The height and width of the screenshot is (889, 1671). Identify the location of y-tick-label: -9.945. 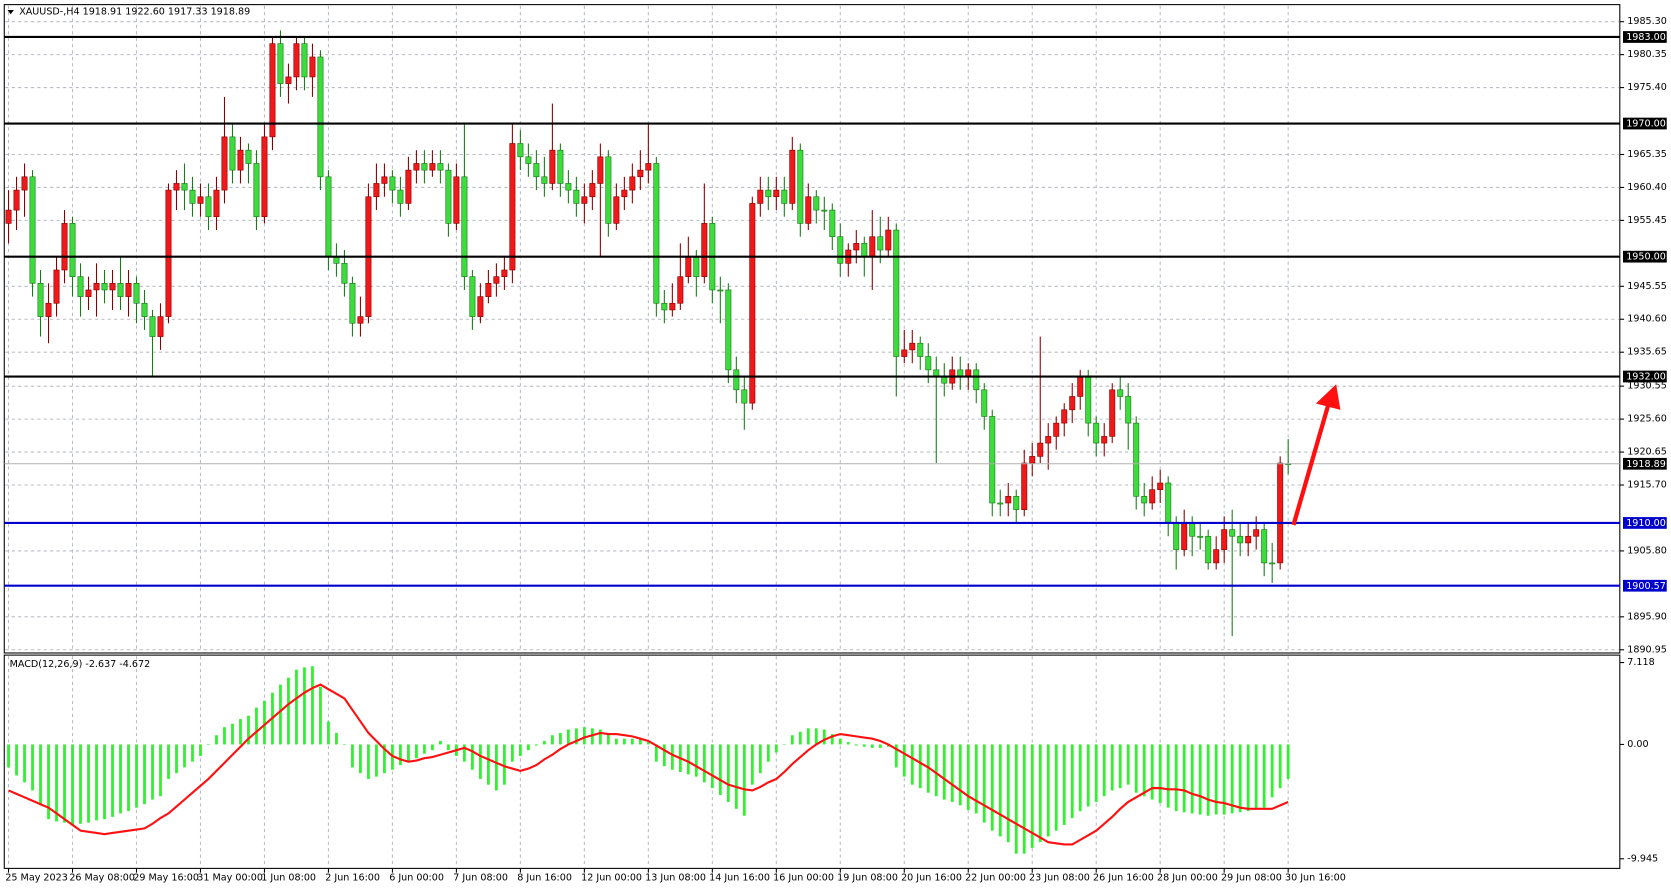
(1642, 858).